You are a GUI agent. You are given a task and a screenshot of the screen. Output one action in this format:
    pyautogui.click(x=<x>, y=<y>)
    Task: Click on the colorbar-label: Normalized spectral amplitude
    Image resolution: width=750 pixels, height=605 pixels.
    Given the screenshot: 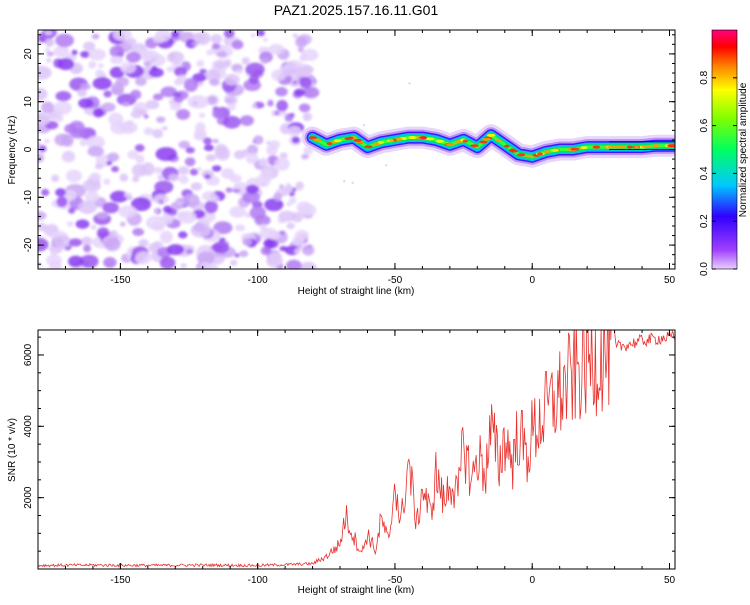 What is the action you would take?
    pyautogui.click(x=743, y=149)
    